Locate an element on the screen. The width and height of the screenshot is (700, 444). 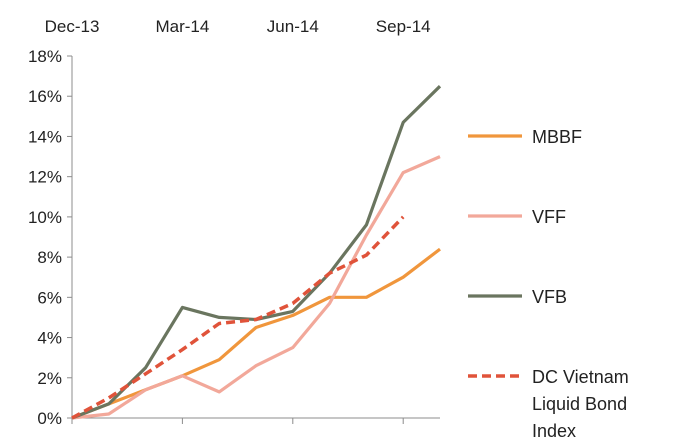
y-tick-label: 18% is located at coordinates (45, 56).